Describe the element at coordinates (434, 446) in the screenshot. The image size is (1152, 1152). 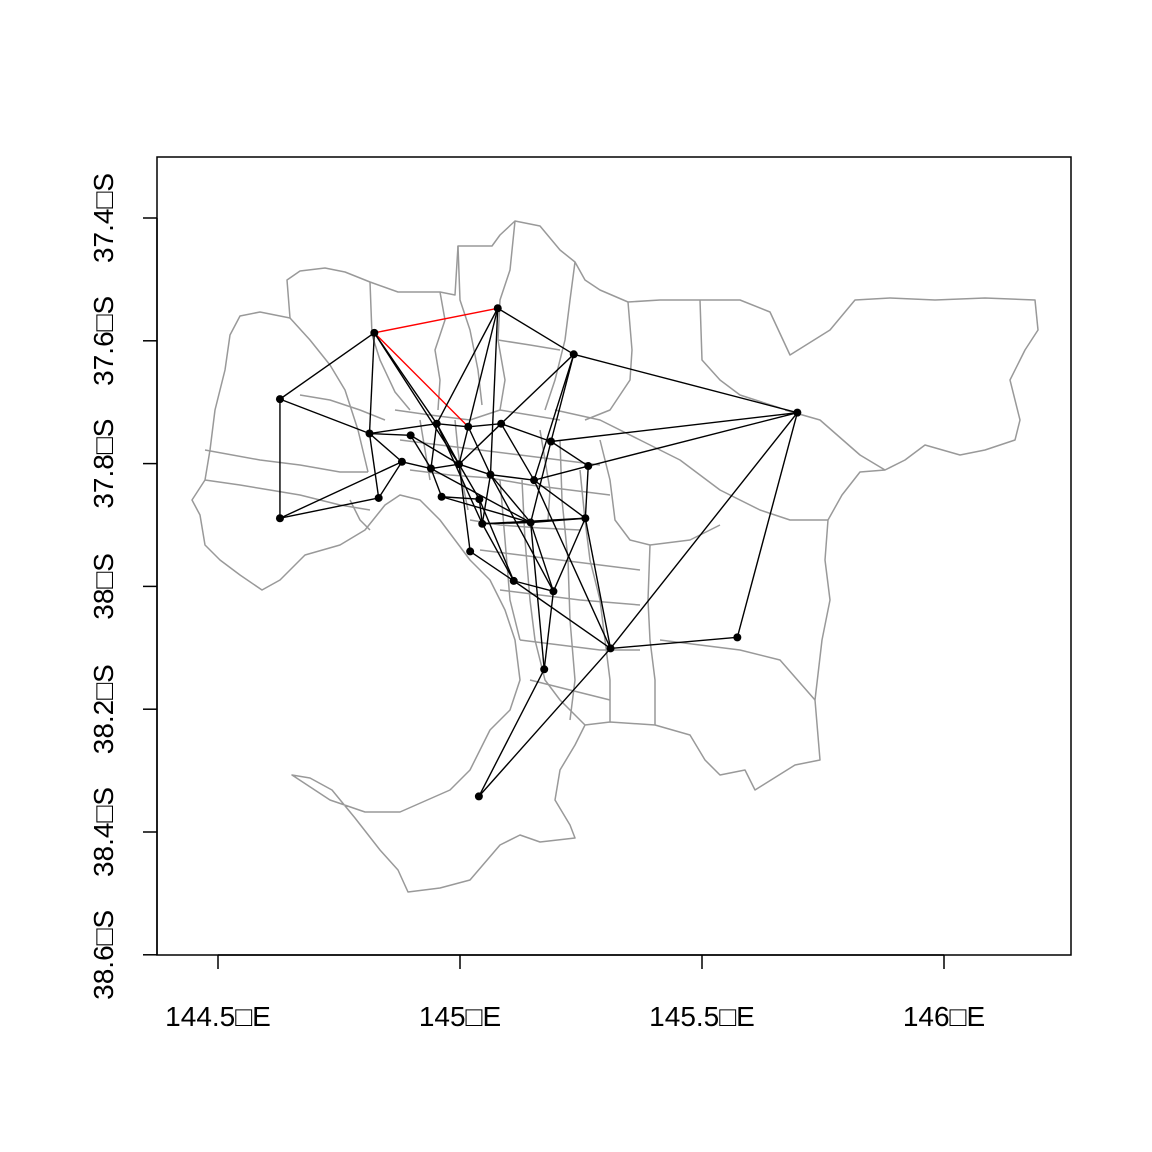
I see `edge-H-M` at that location.